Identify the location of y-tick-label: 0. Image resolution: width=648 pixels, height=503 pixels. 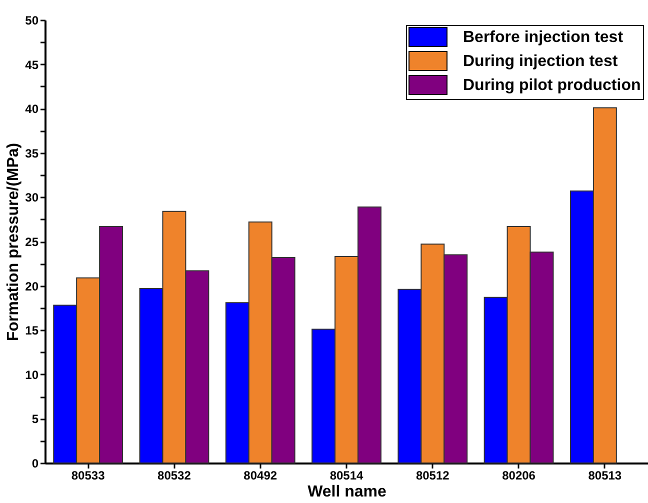
(35, 463).